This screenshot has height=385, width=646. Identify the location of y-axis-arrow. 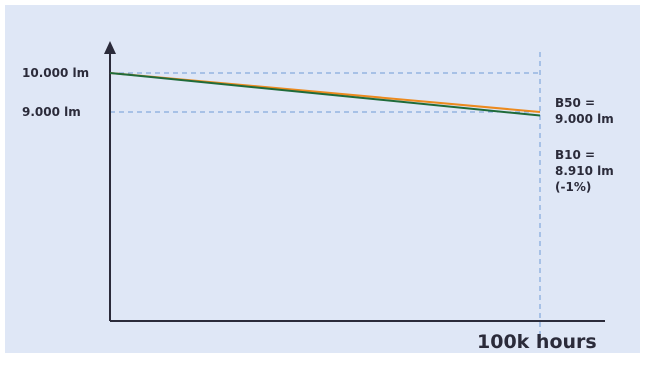
(110, 47).